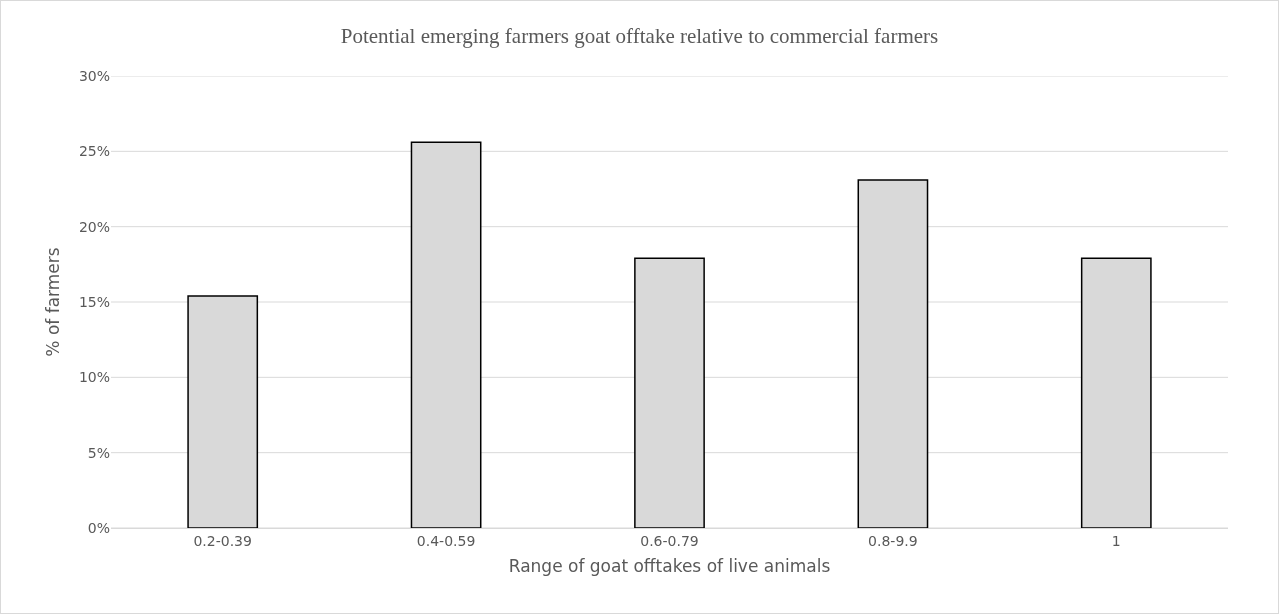  I want to click on x-tick-label: 0.4-0.59, so click(446, 540).